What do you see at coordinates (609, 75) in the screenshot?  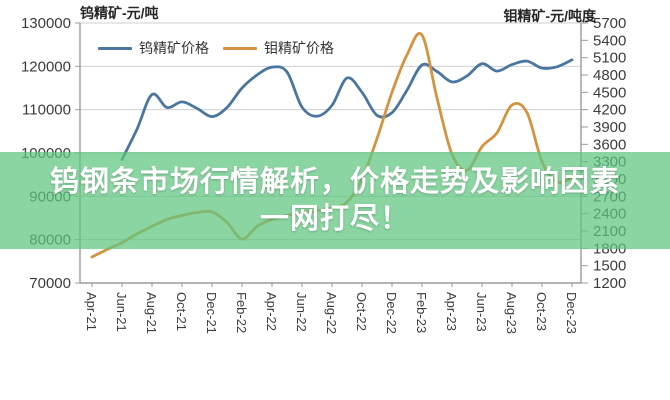 I see `right-axis-label: 4800` at bounding box center [609, 75].